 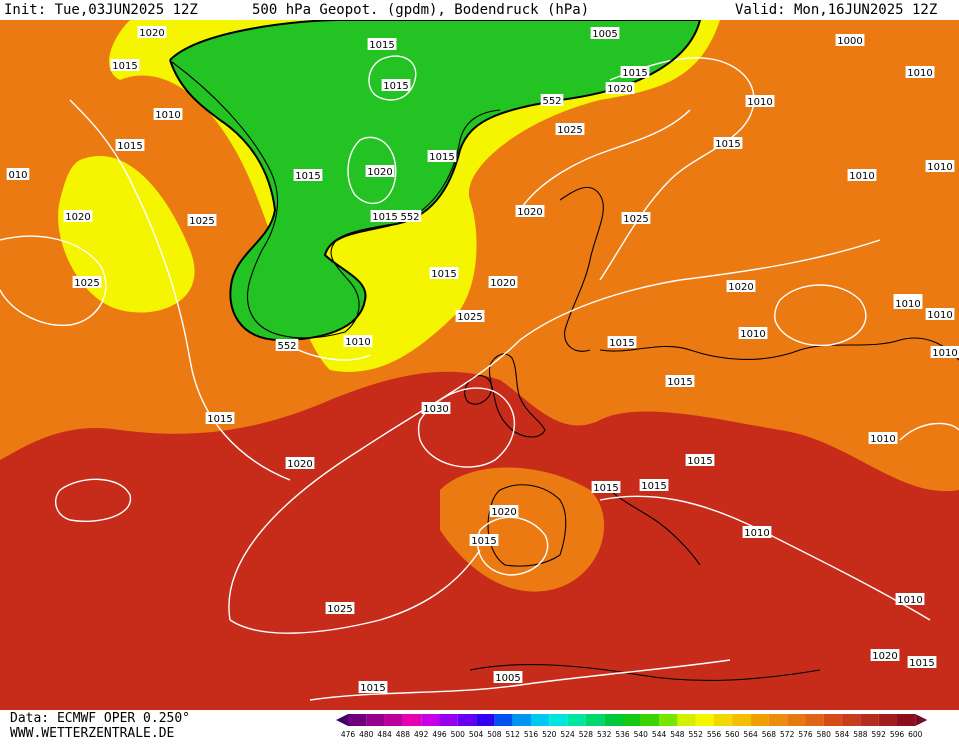 I want to click on colorbar-tick-label: 480, so click(x=366, y=734).